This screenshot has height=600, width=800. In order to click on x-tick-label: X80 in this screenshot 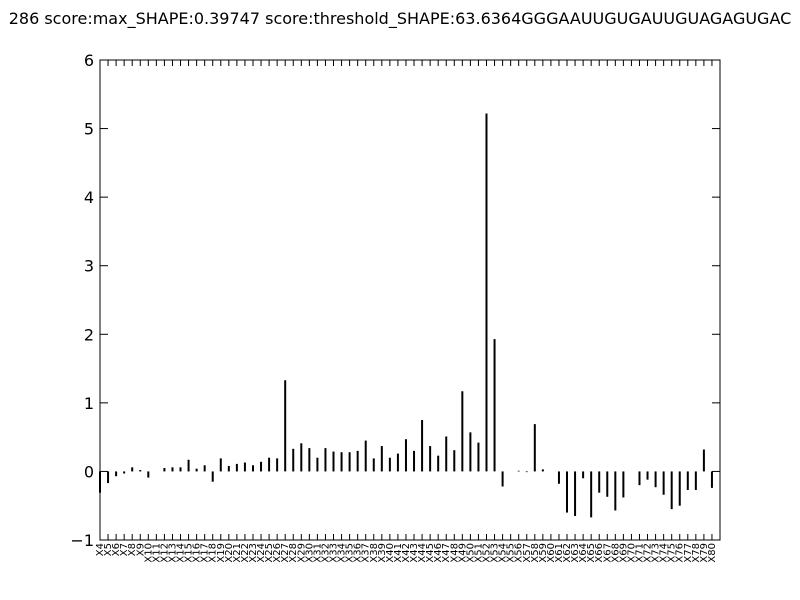, I will do `click(712, 553)`.